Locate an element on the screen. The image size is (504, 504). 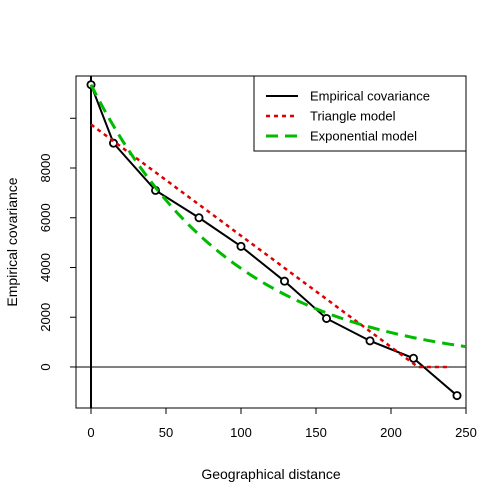
x-tick-label: 0 is located at coordinates (90, 432).